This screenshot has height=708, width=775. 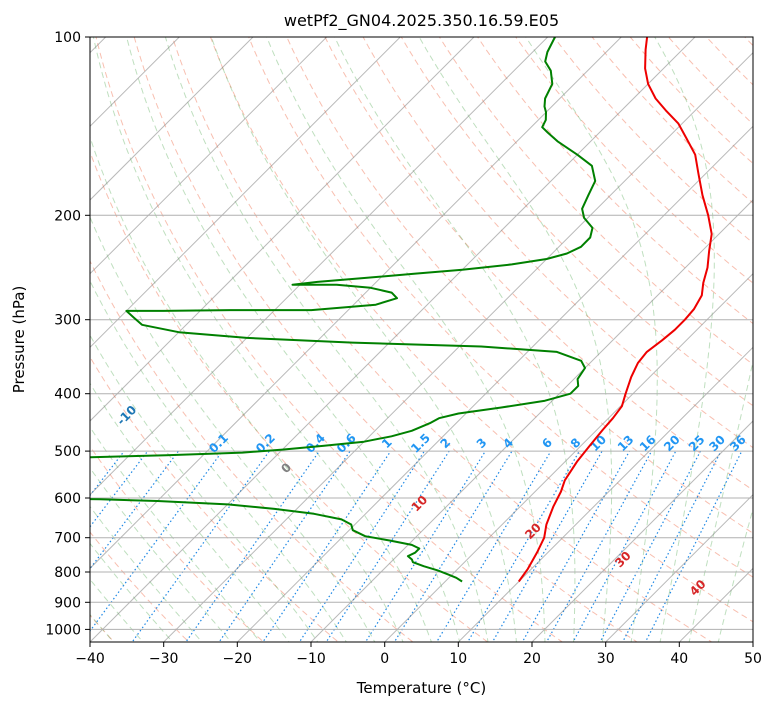 What do you see at coordinates (679, 659) in the screenshot?
I see `x-tick-label: 40` at bounding box center [679, 659].